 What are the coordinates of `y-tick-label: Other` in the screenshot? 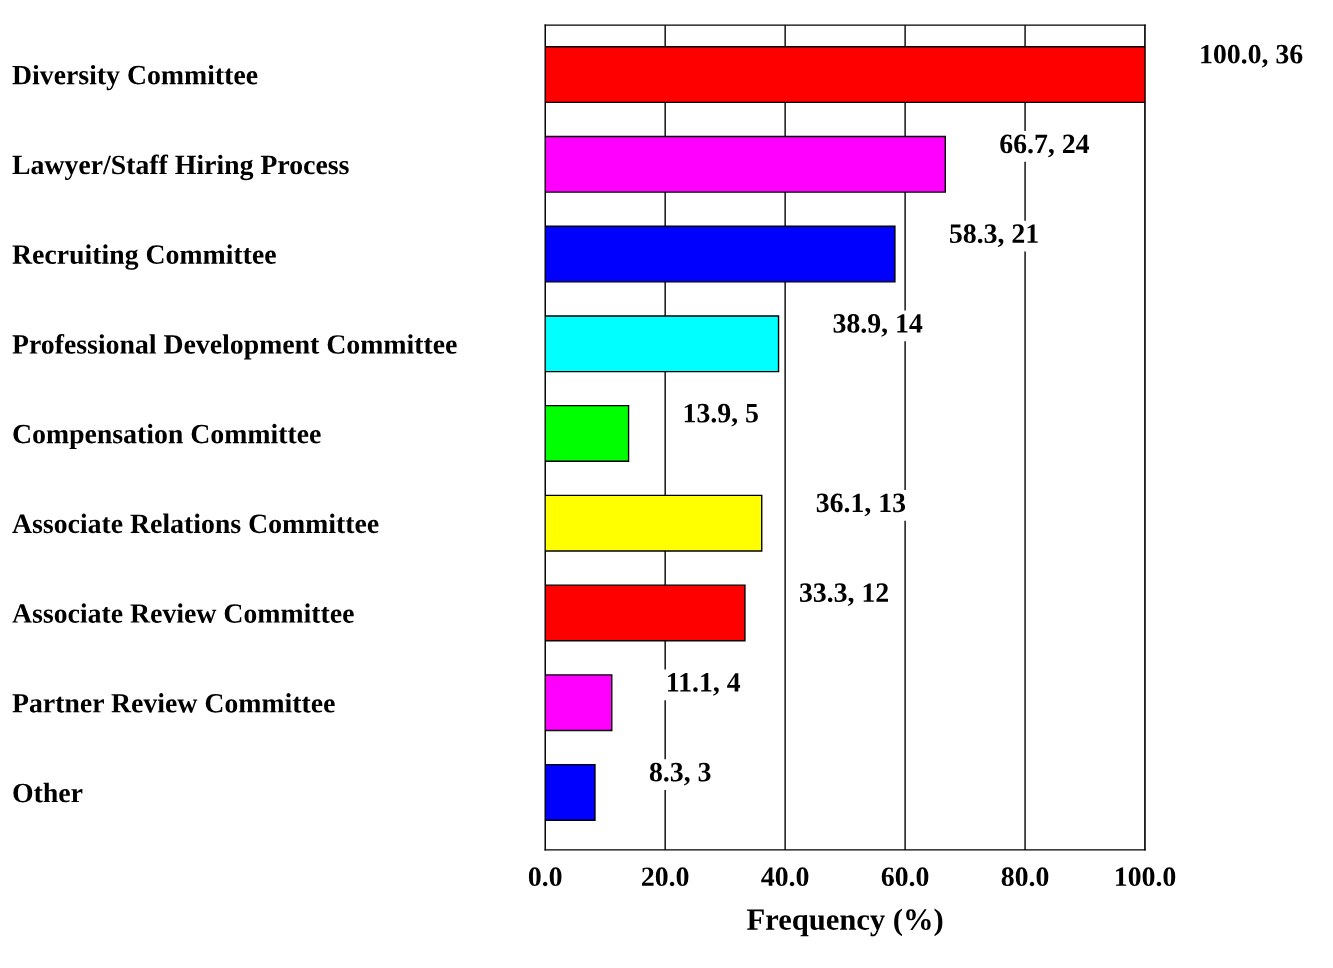 It's located at (48, 792).